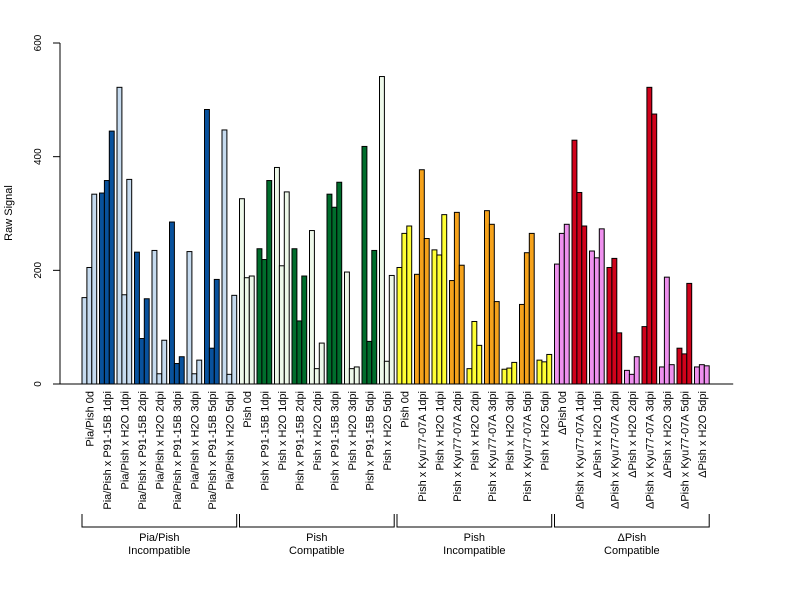 This screenshot has height=600, width=800. What do you see at coordinates (353, 430) in the screenshot?
I see `x-tick-label: Pish x H2O 3dpi` at bounding box center [353, 430].